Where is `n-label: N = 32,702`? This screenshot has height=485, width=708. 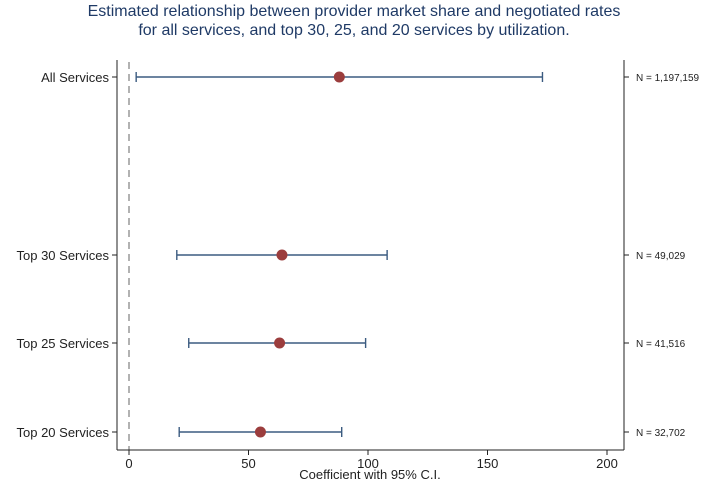
n-label: N = 32,702 is located at coordinates (661, 433).